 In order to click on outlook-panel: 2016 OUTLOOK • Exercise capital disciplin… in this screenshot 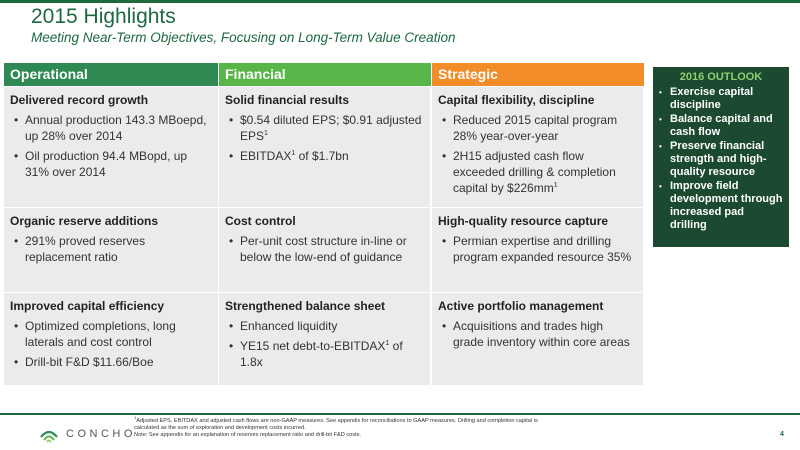, I will do `click(721, 157)`.